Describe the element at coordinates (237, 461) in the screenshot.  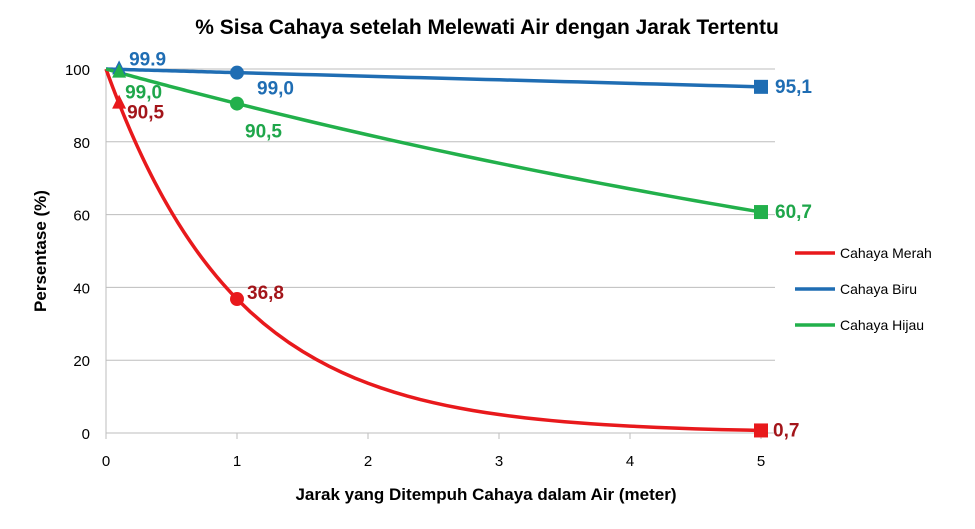
I see `x-tick-label: 1` at that location.